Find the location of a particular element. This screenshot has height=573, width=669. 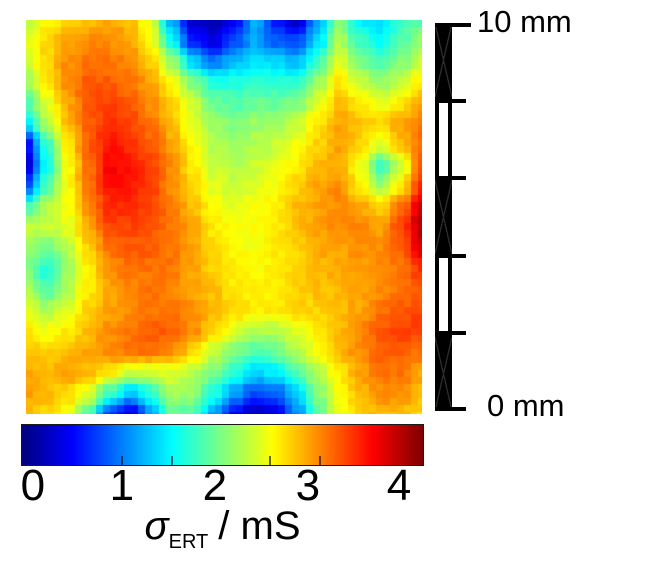

scale-bar-max-label: 10 mm is located at coordinates (524, 21).